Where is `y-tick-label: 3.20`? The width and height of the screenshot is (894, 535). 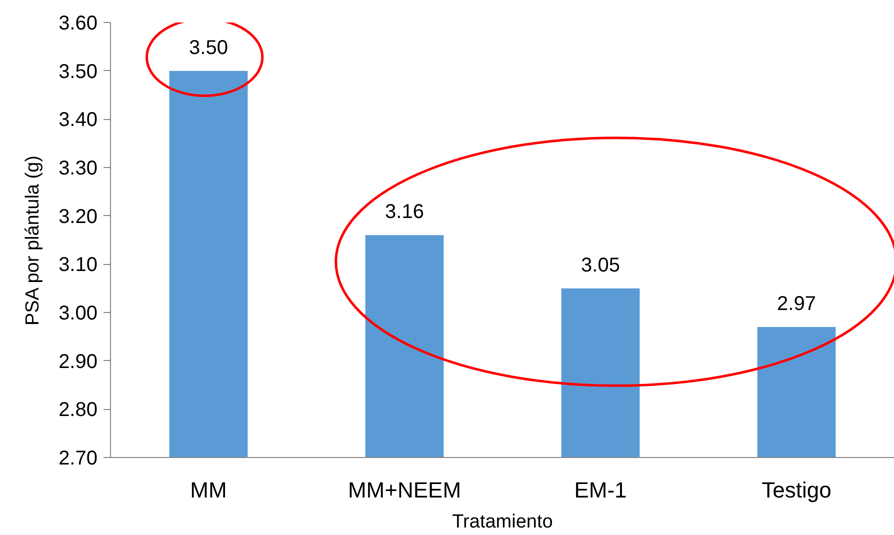 y-tick-label: 3.20 is located at coordinates (78, 217).